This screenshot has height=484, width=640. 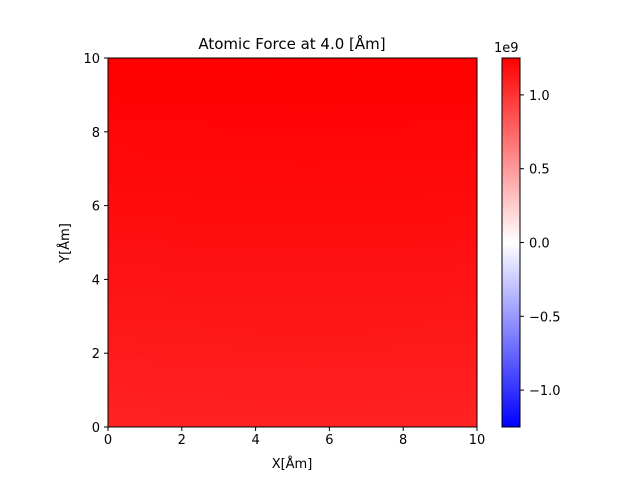 I want to click on colorbar-tick-label: 0.5, so click(x=539, y=170).